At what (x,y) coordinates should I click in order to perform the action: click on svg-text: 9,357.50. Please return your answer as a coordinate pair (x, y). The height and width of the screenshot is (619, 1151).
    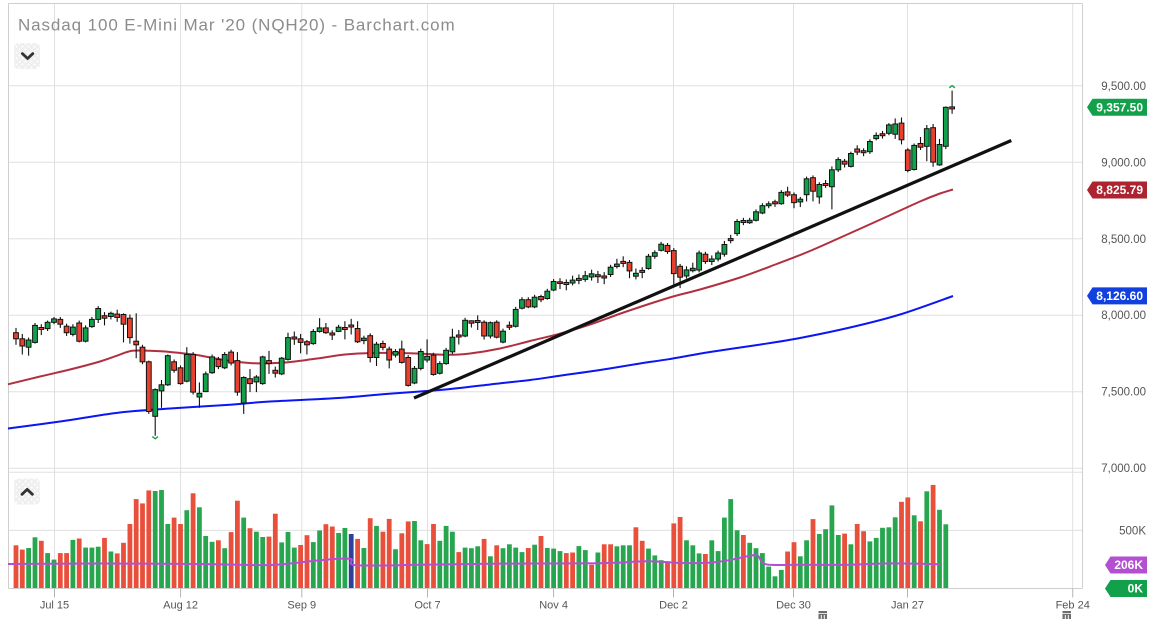
    Looking at the image, I should click on (1119, 107).